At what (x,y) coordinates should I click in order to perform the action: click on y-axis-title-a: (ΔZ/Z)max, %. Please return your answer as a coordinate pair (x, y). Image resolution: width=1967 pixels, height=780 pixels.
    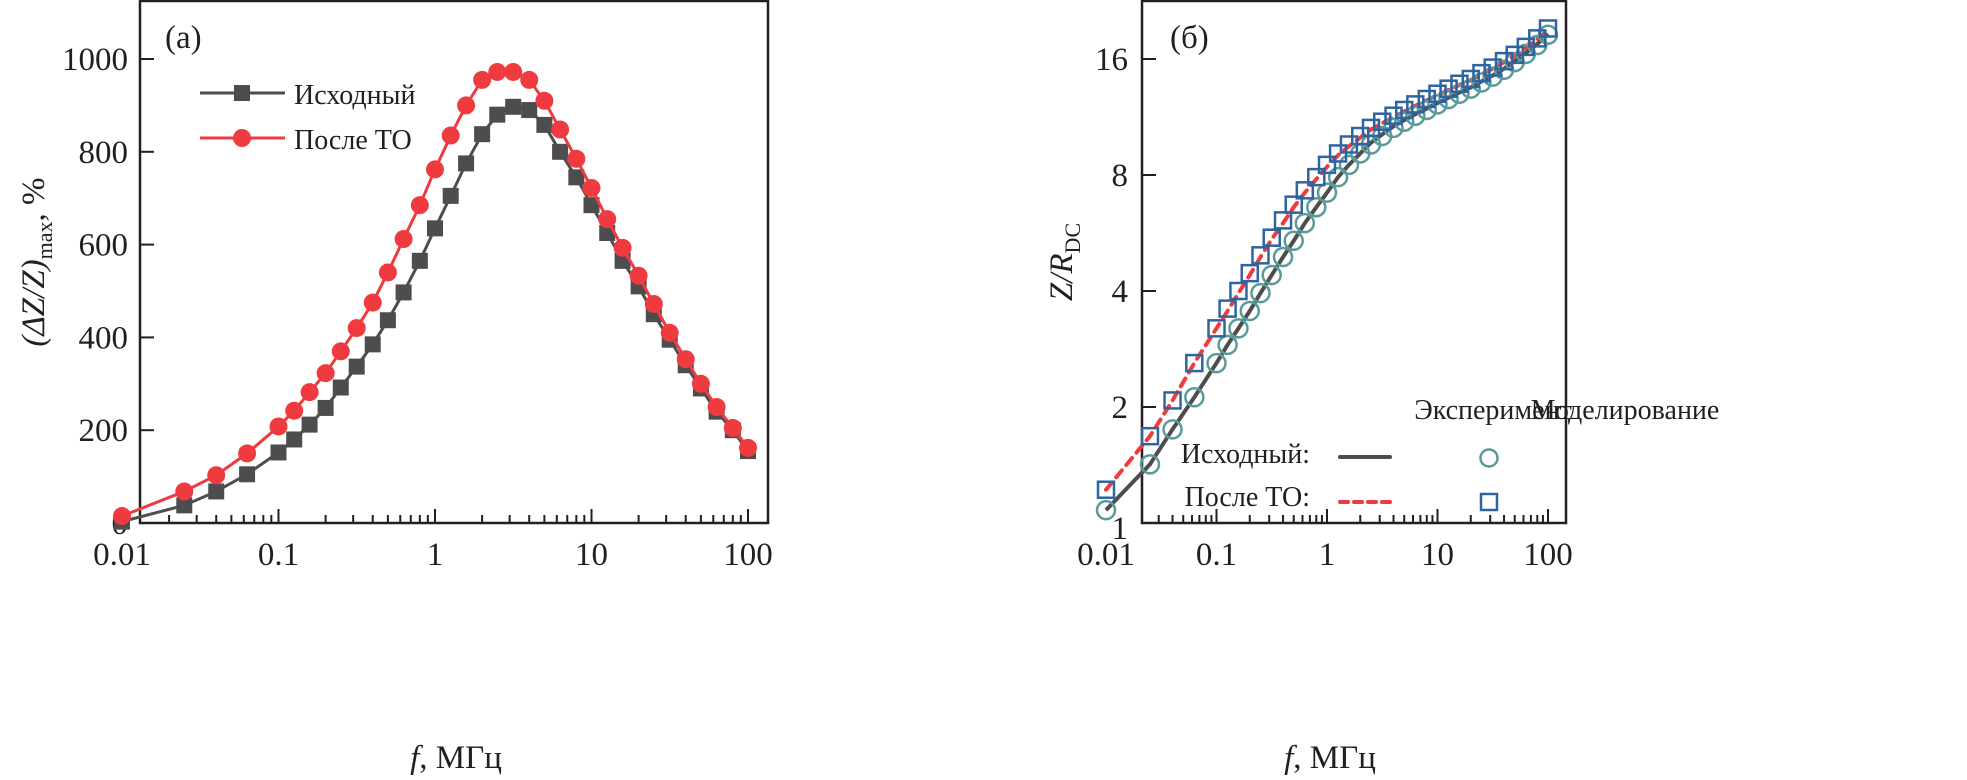
    Looking at the image, I should click on (36, 261).